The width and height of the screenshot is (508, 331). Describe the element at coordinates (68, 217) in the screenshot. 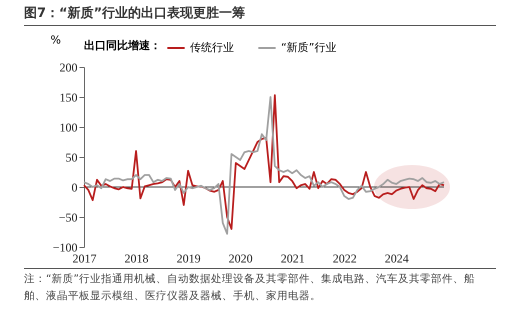

I see `y-tick-label: −50` at that location.